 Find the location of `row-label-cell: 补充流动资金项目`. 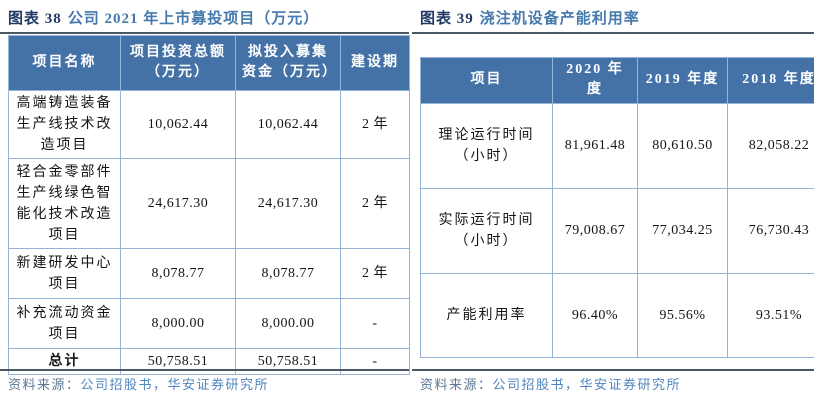

row-label-cell: 补充流动资金项目 is located at coordinates (64, 323).